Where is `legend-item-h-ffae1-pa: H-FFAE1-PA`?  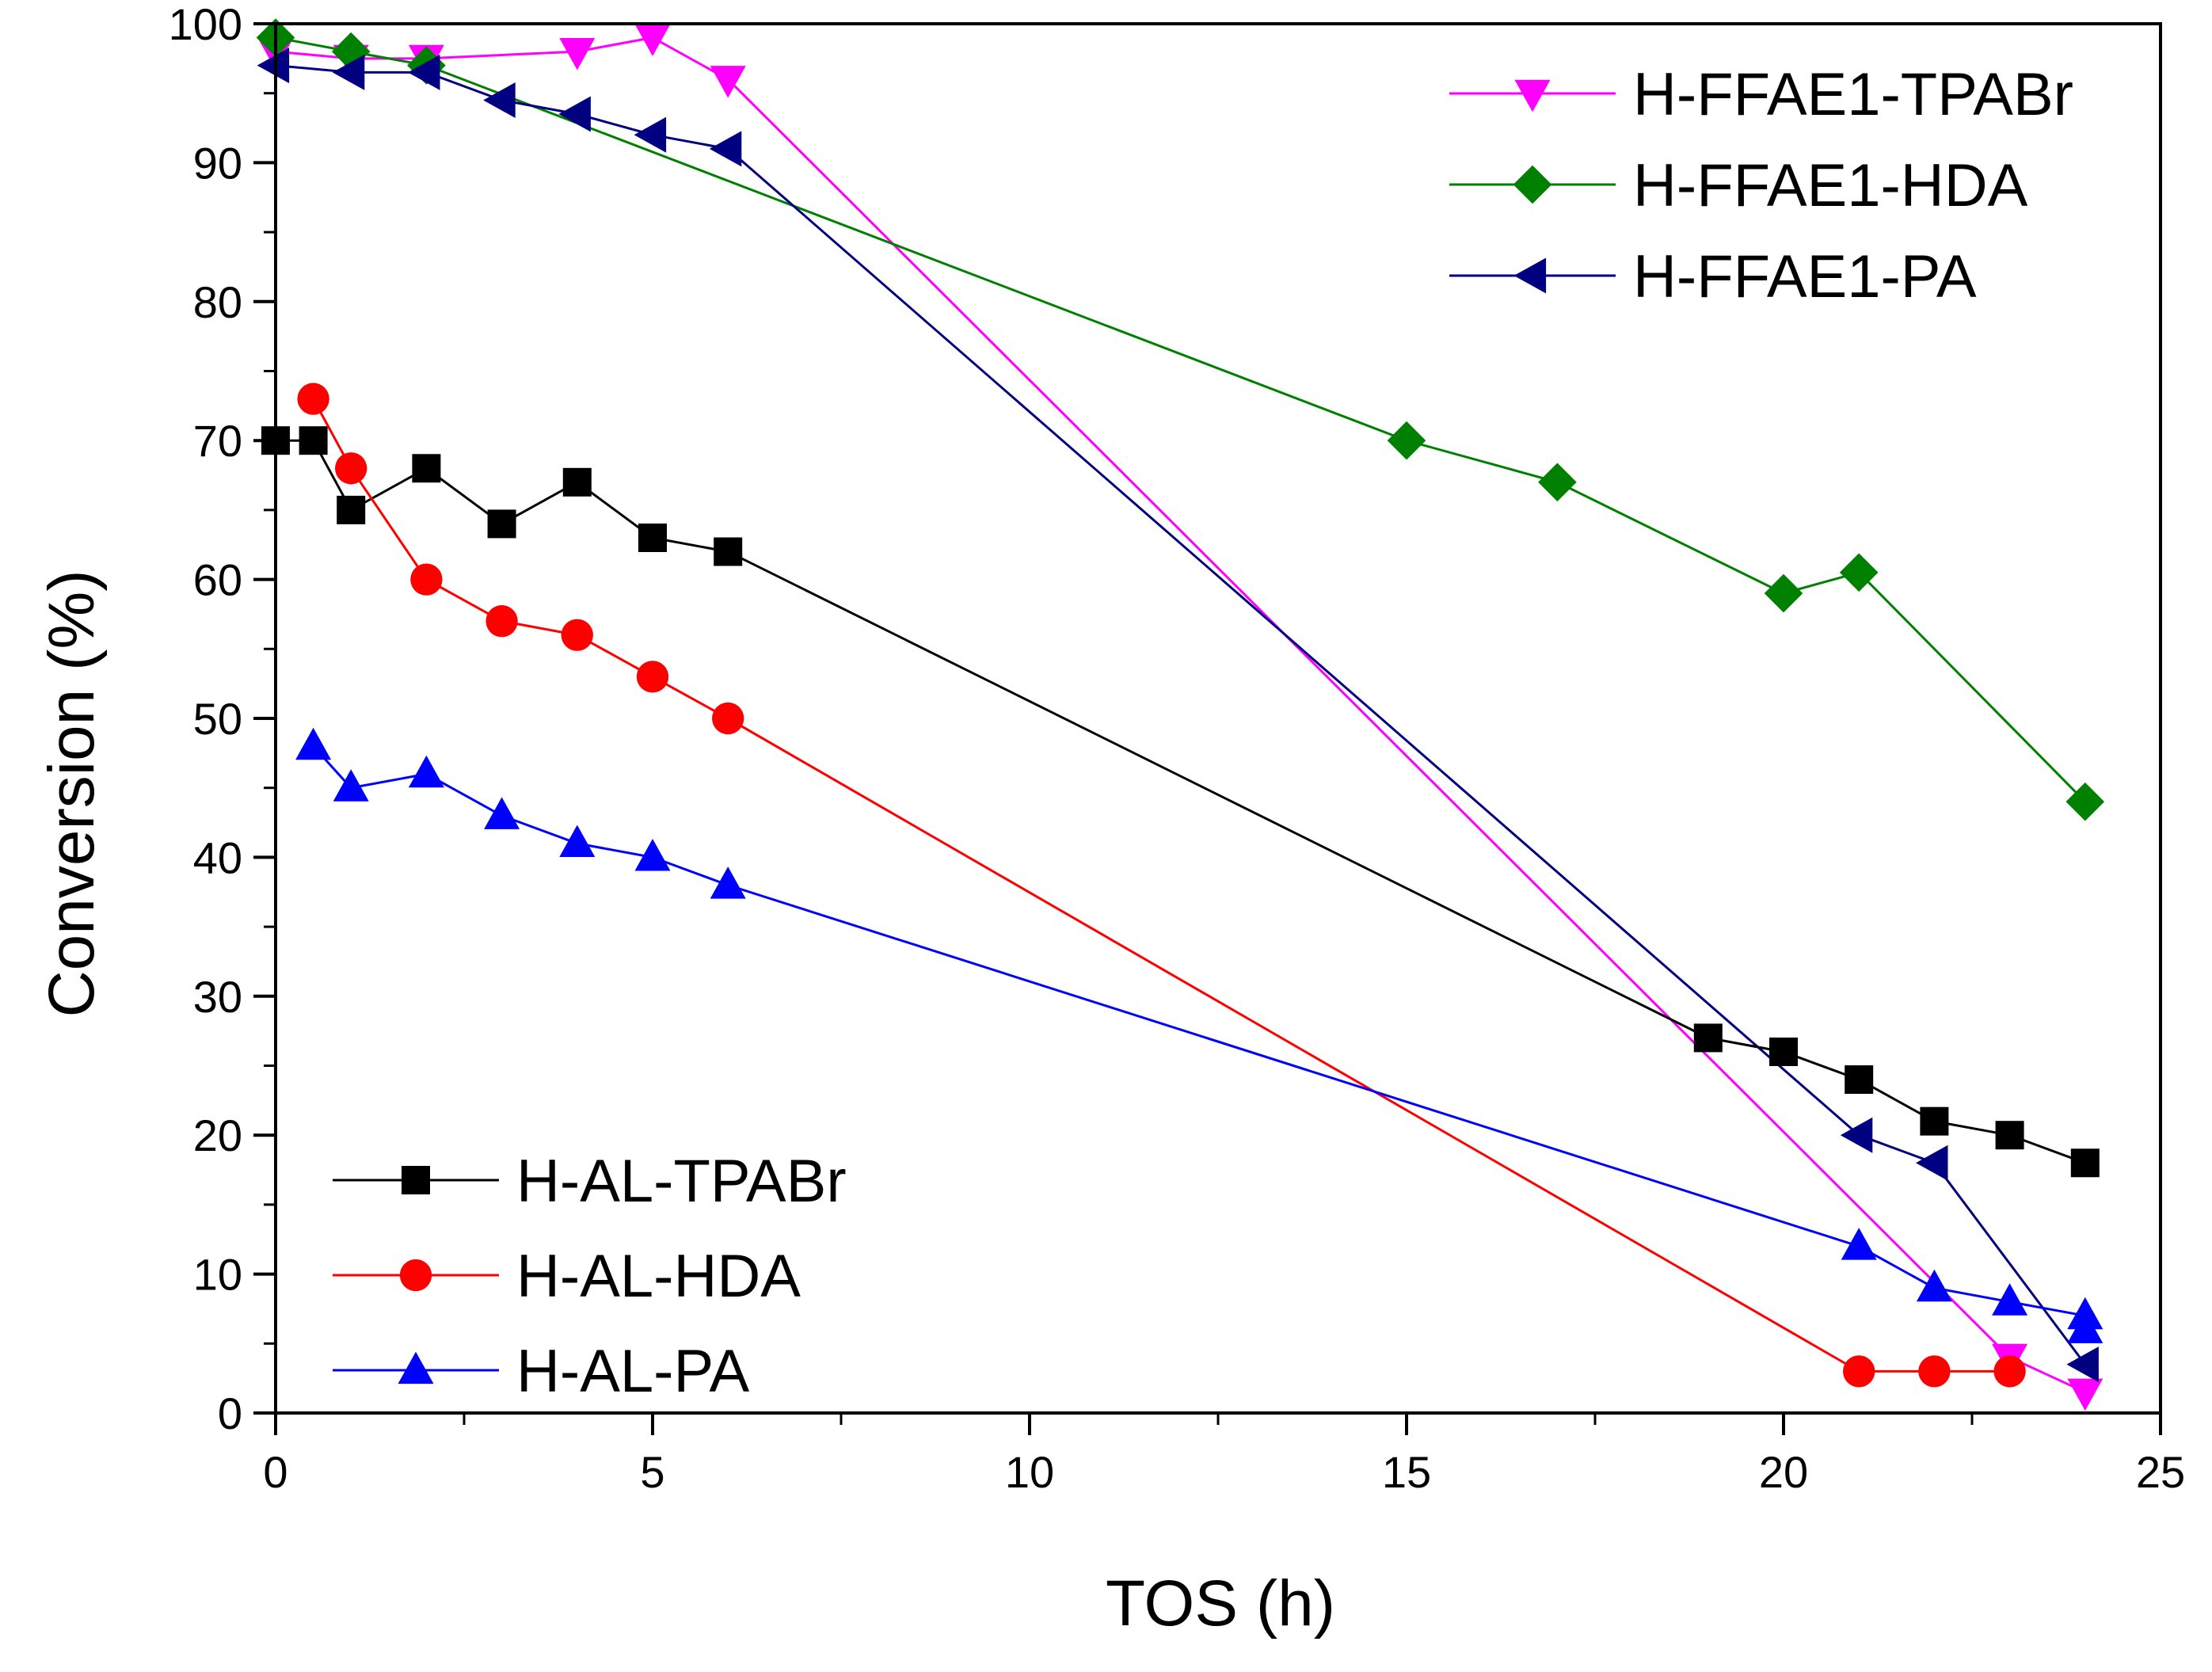
legend-item-h-ffae1-pa: H-FFAE1-PA is located at coordinates (1713, 276).